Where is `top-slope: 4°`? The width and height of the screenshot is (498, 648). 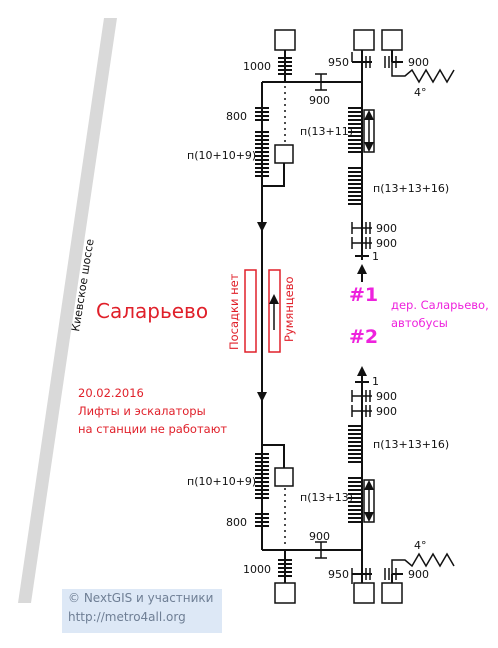 top-slope: 4° is located at coordinates (420, 92).